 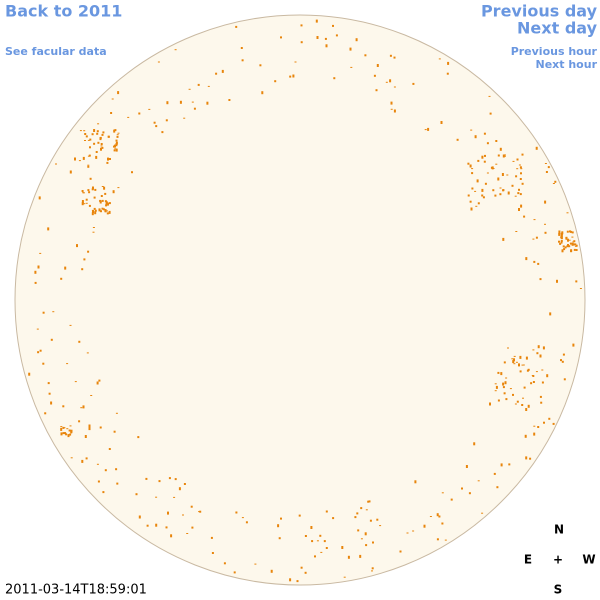 What do you see at coordinates (539, 11) in the screenshot?
I see `previous-day-link: Previous day` at bounding box center [539, 11].